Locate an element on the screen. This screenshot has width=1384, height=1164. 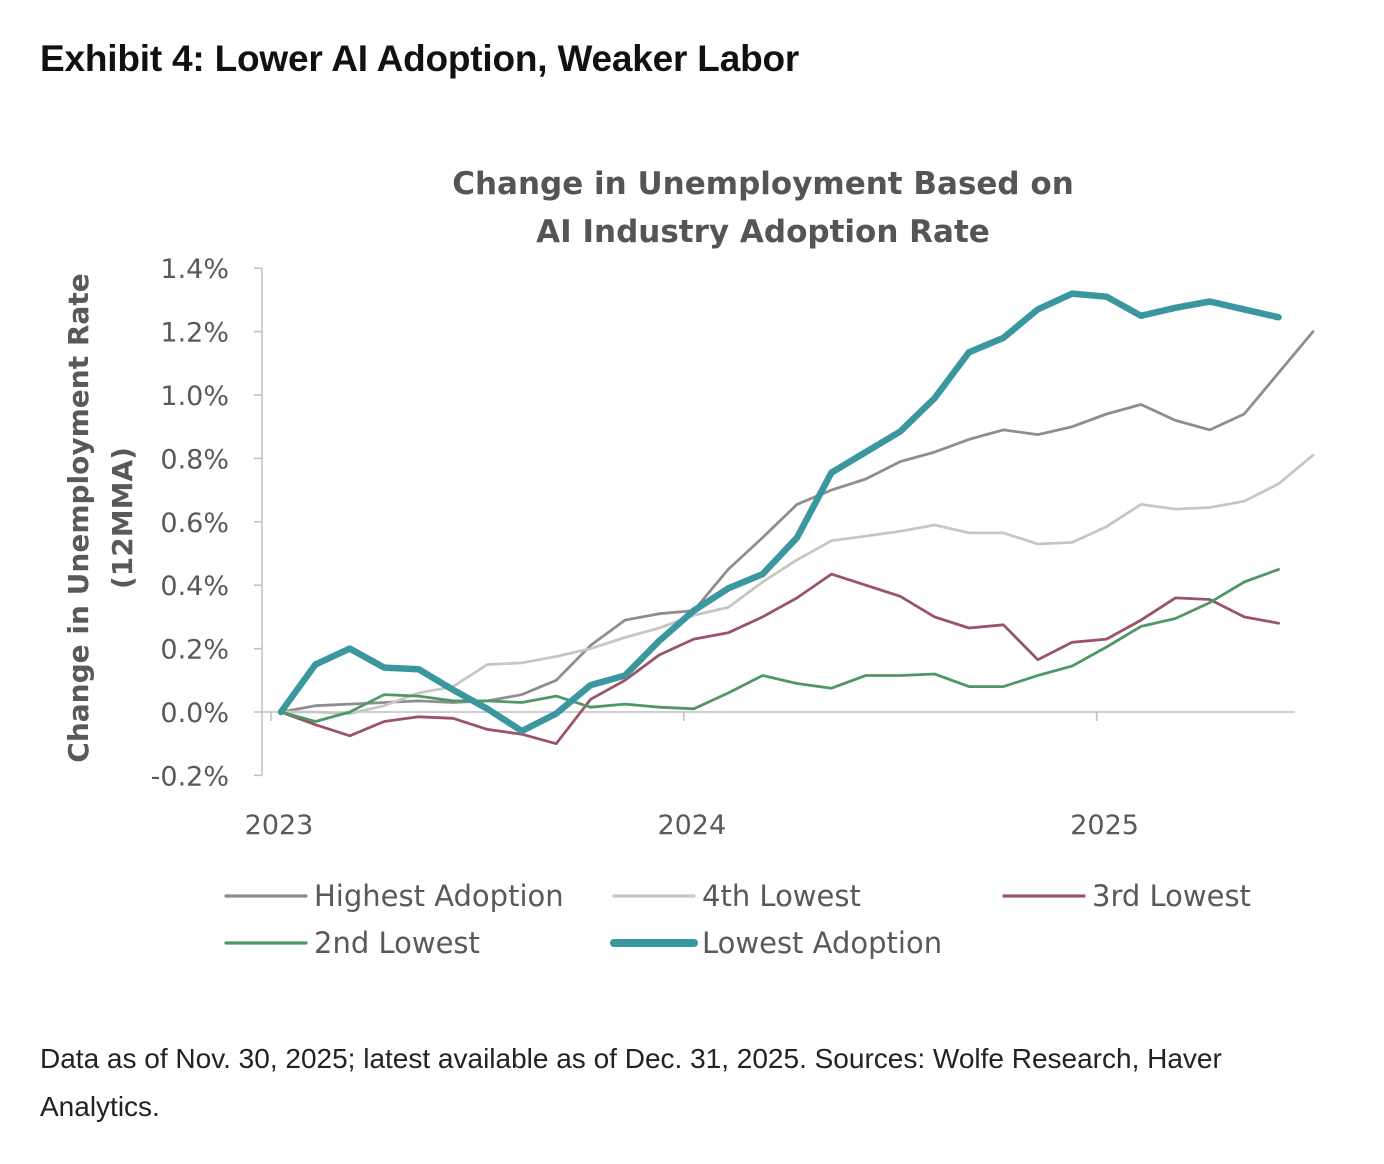
y-axis-label-line-2: (12MMA) is located at coordinates (122, 518).